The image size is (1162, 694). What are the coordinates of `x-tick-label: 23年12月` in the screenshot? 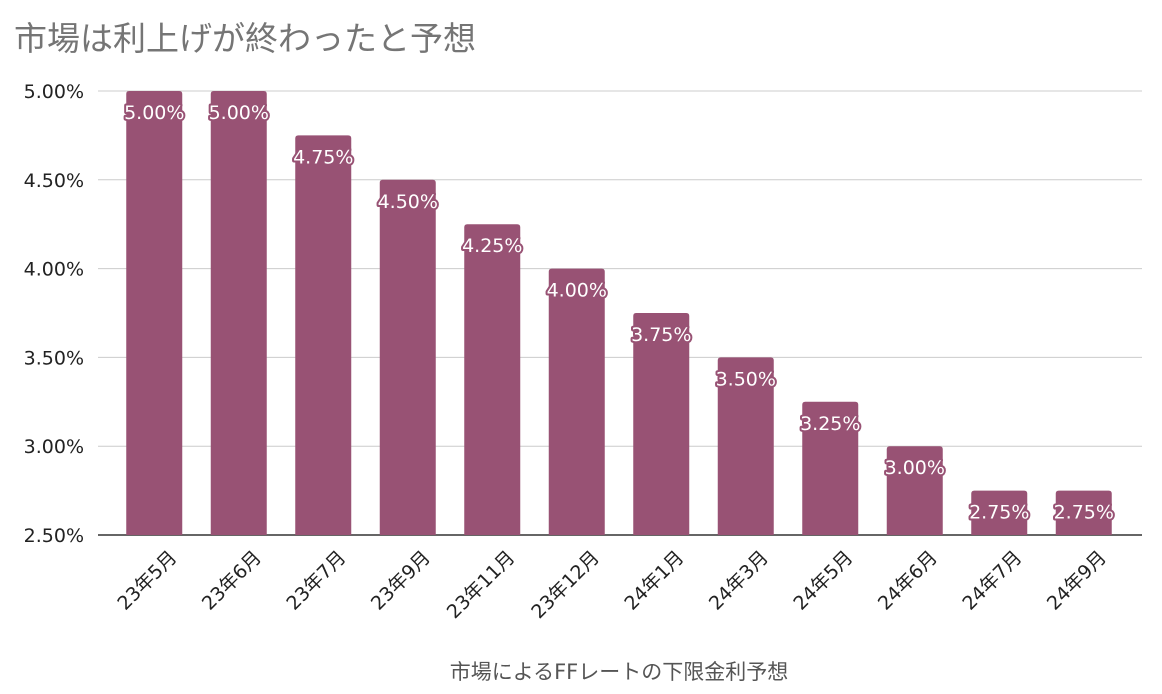 It's located at (565, 585).